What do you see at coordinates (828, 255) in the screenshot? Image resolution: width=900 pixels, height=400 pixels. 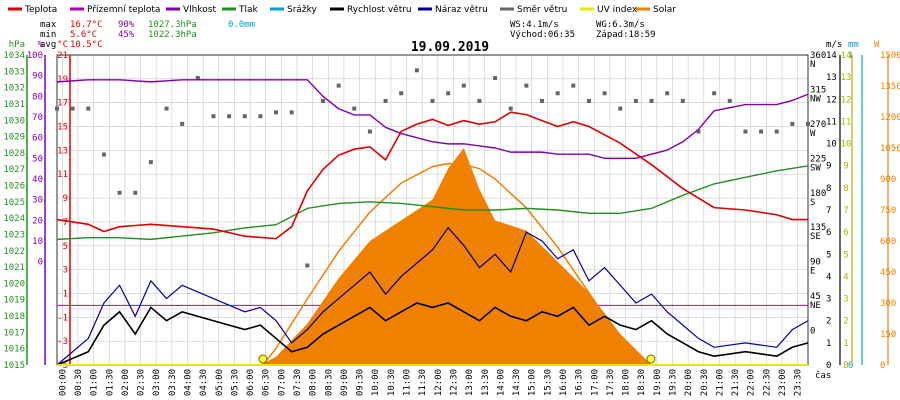 I see `tick-wind_ms: 5` at bounding box center [828, 255].